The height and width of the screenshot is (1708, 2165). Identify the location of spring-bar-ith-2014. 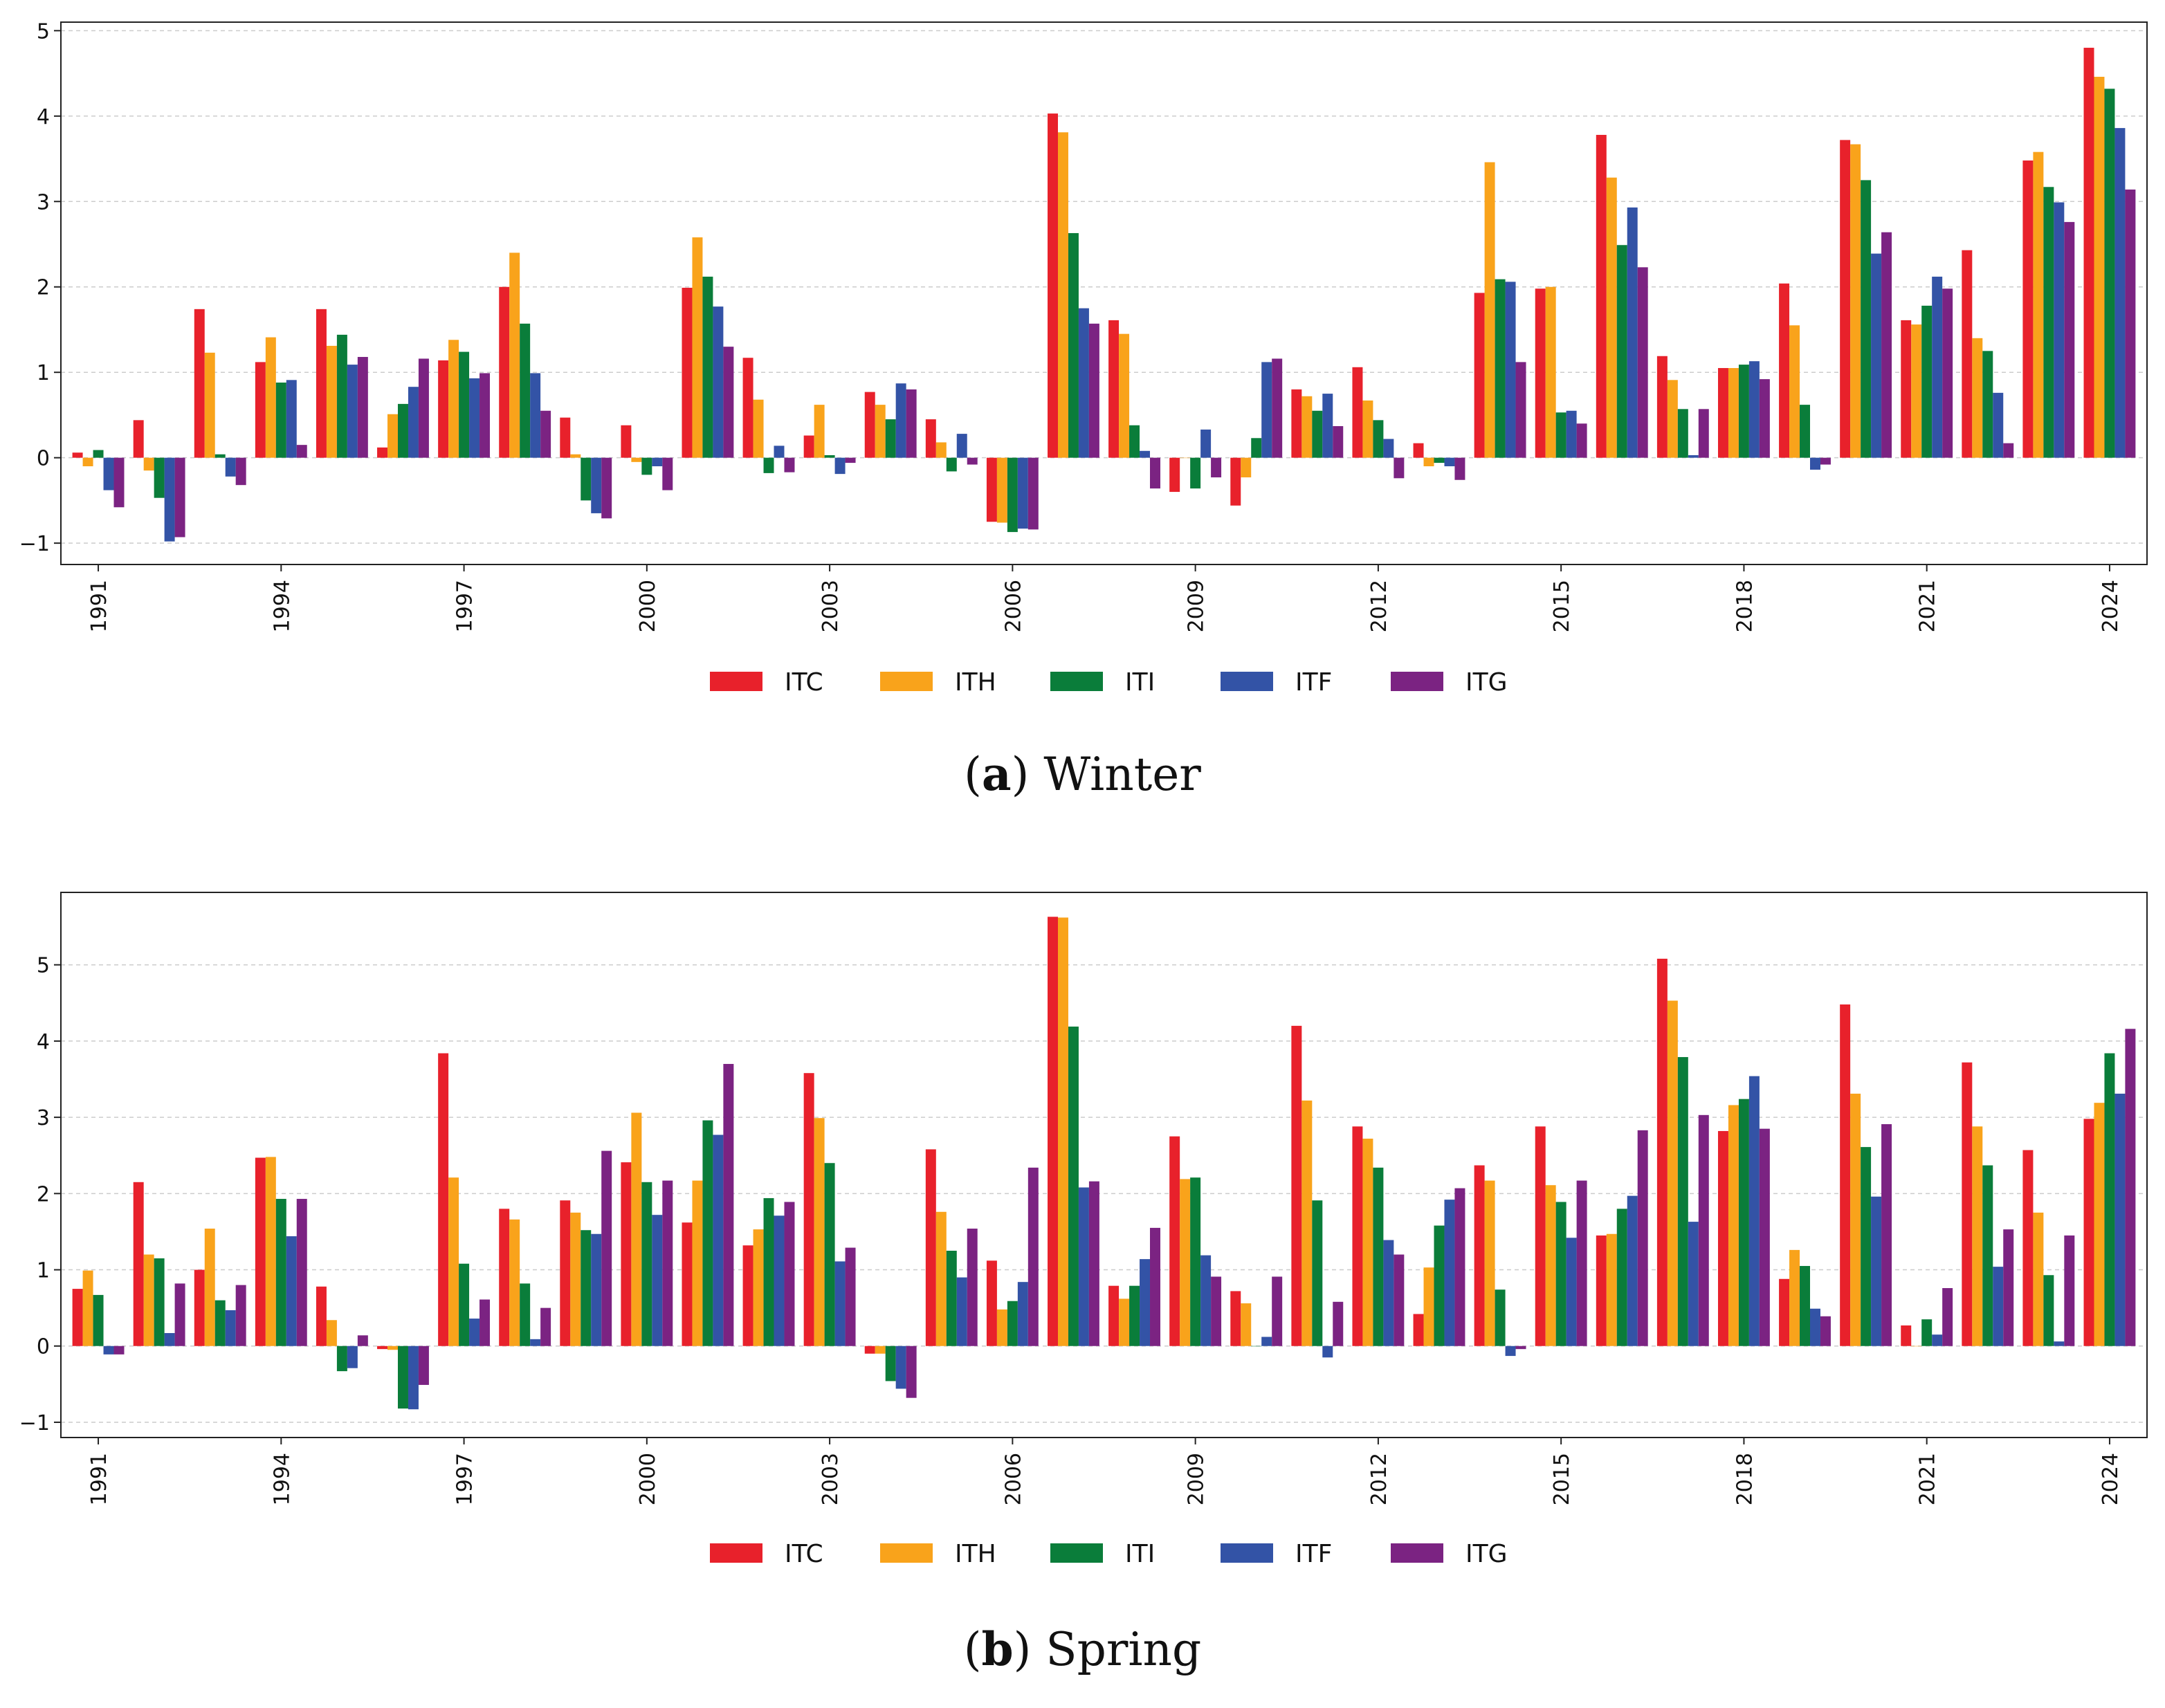
(1489, 1263).